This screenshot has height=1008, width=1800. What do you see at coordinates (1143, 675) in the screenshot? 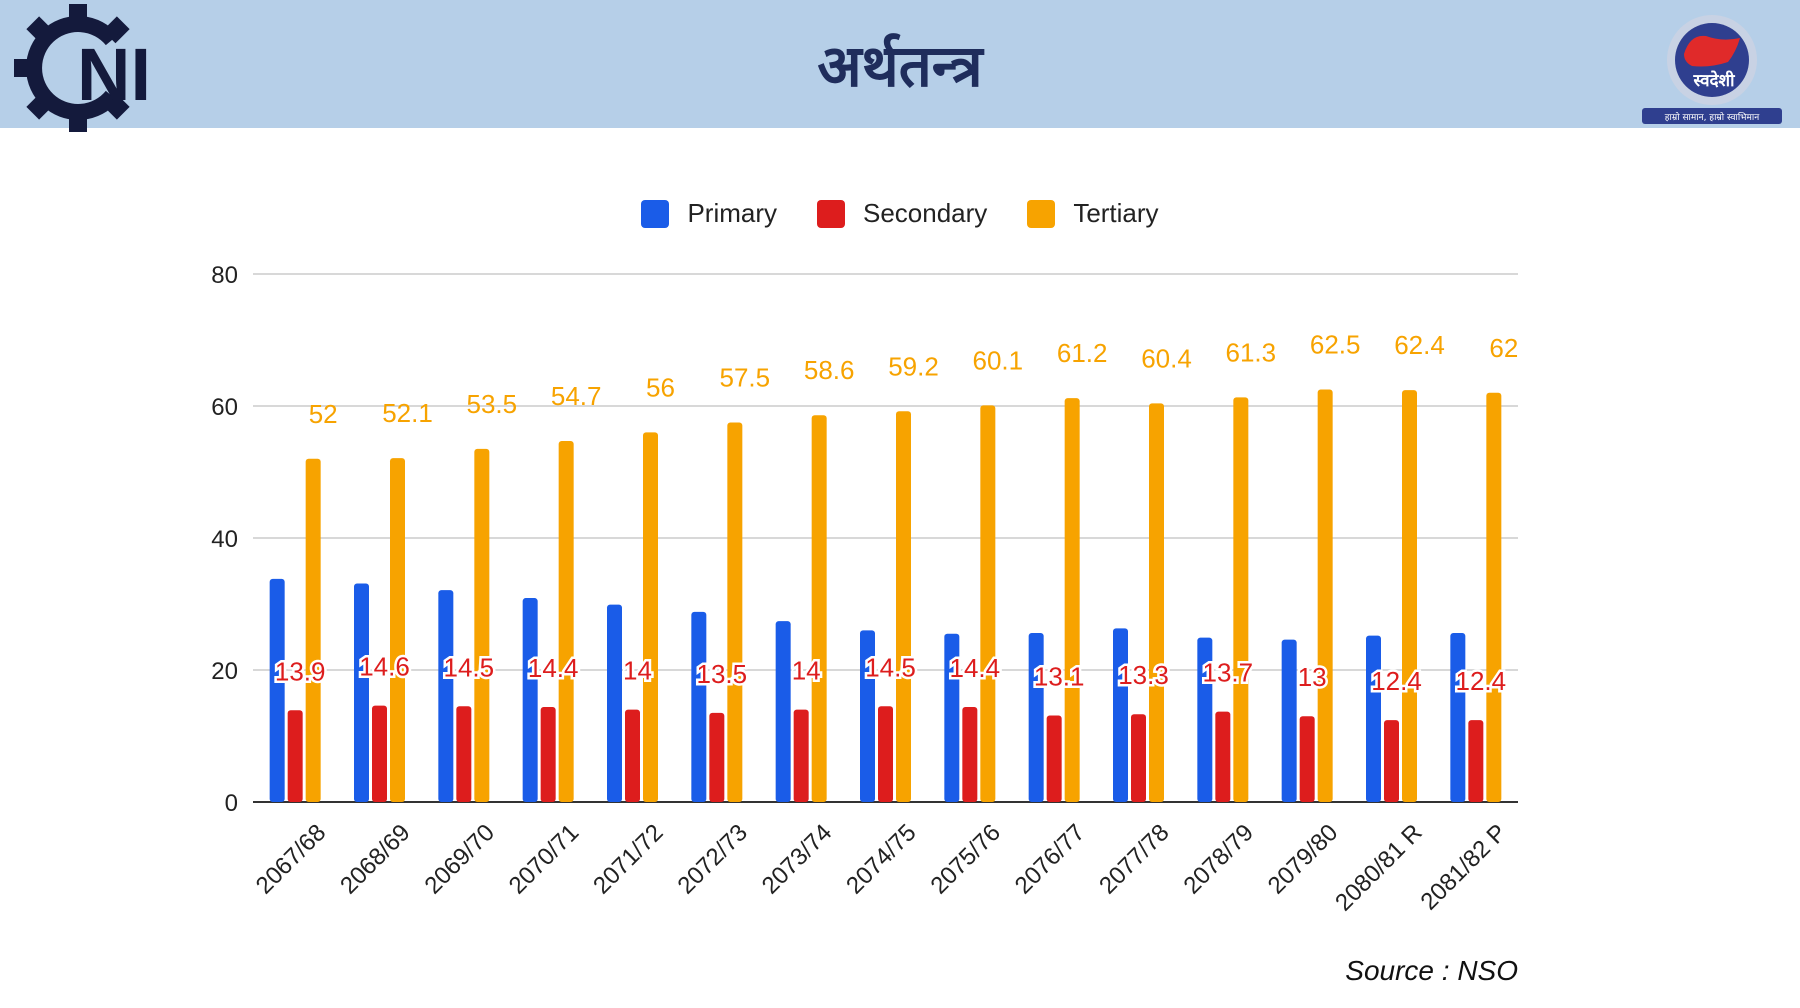
I see `data-label-secondary: 13.3` at bounding box center [1143, 675].